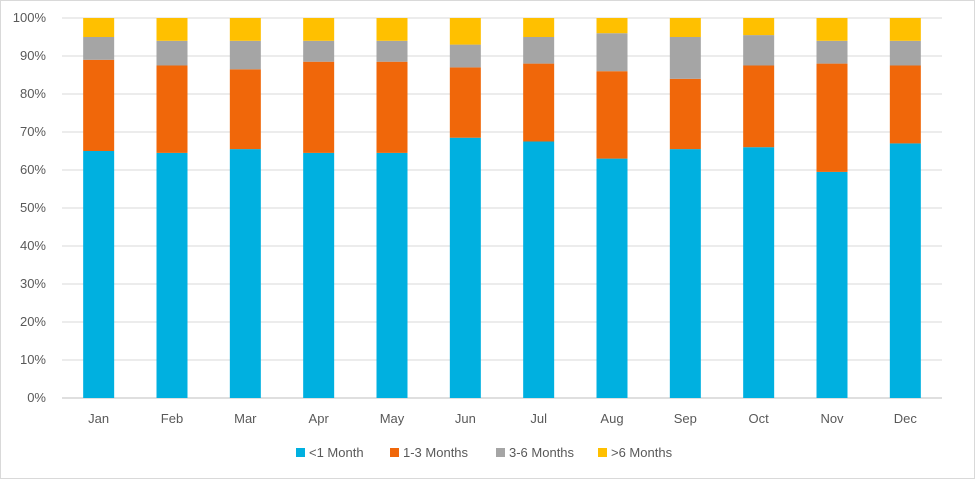 The width and height of the screenshot is (975, 479). I want to click on y-tick-label: 10%, so click(33, 359).